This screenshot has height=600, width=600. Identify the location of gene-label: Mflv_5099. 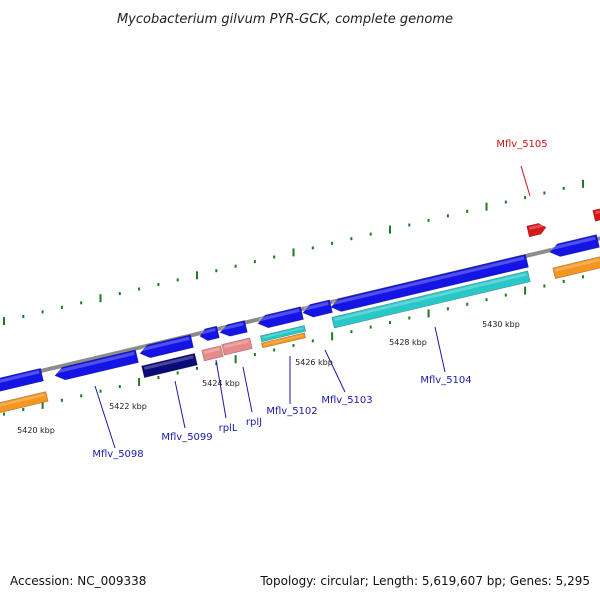
(186, 437).